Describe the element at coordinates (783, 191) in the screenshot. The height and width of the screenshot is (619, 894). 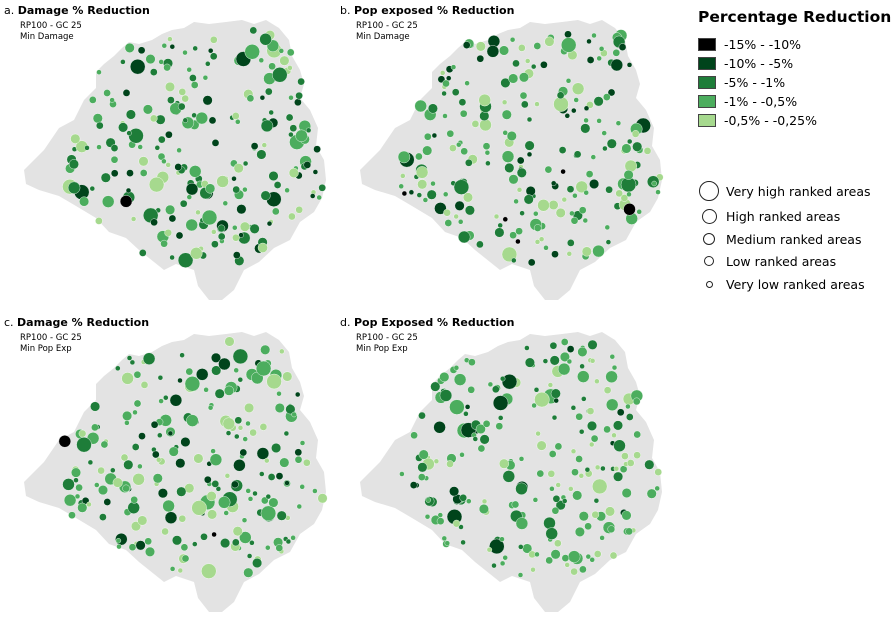
I see `legend-rank-very-high: Very high ranked areas` at that location.